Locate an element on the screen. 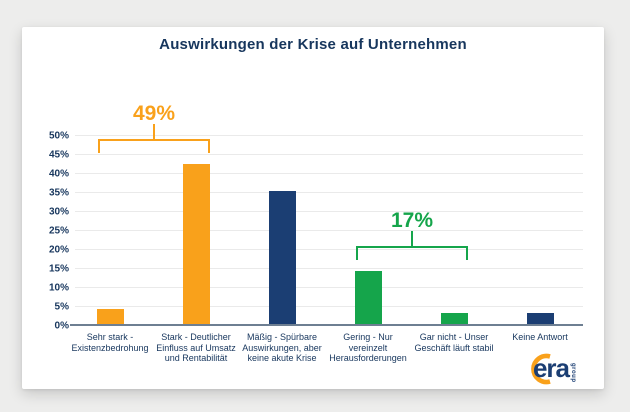 This screenshot has height=412, width=630. bar-gar-nicht is located at coordinates (454, 318).